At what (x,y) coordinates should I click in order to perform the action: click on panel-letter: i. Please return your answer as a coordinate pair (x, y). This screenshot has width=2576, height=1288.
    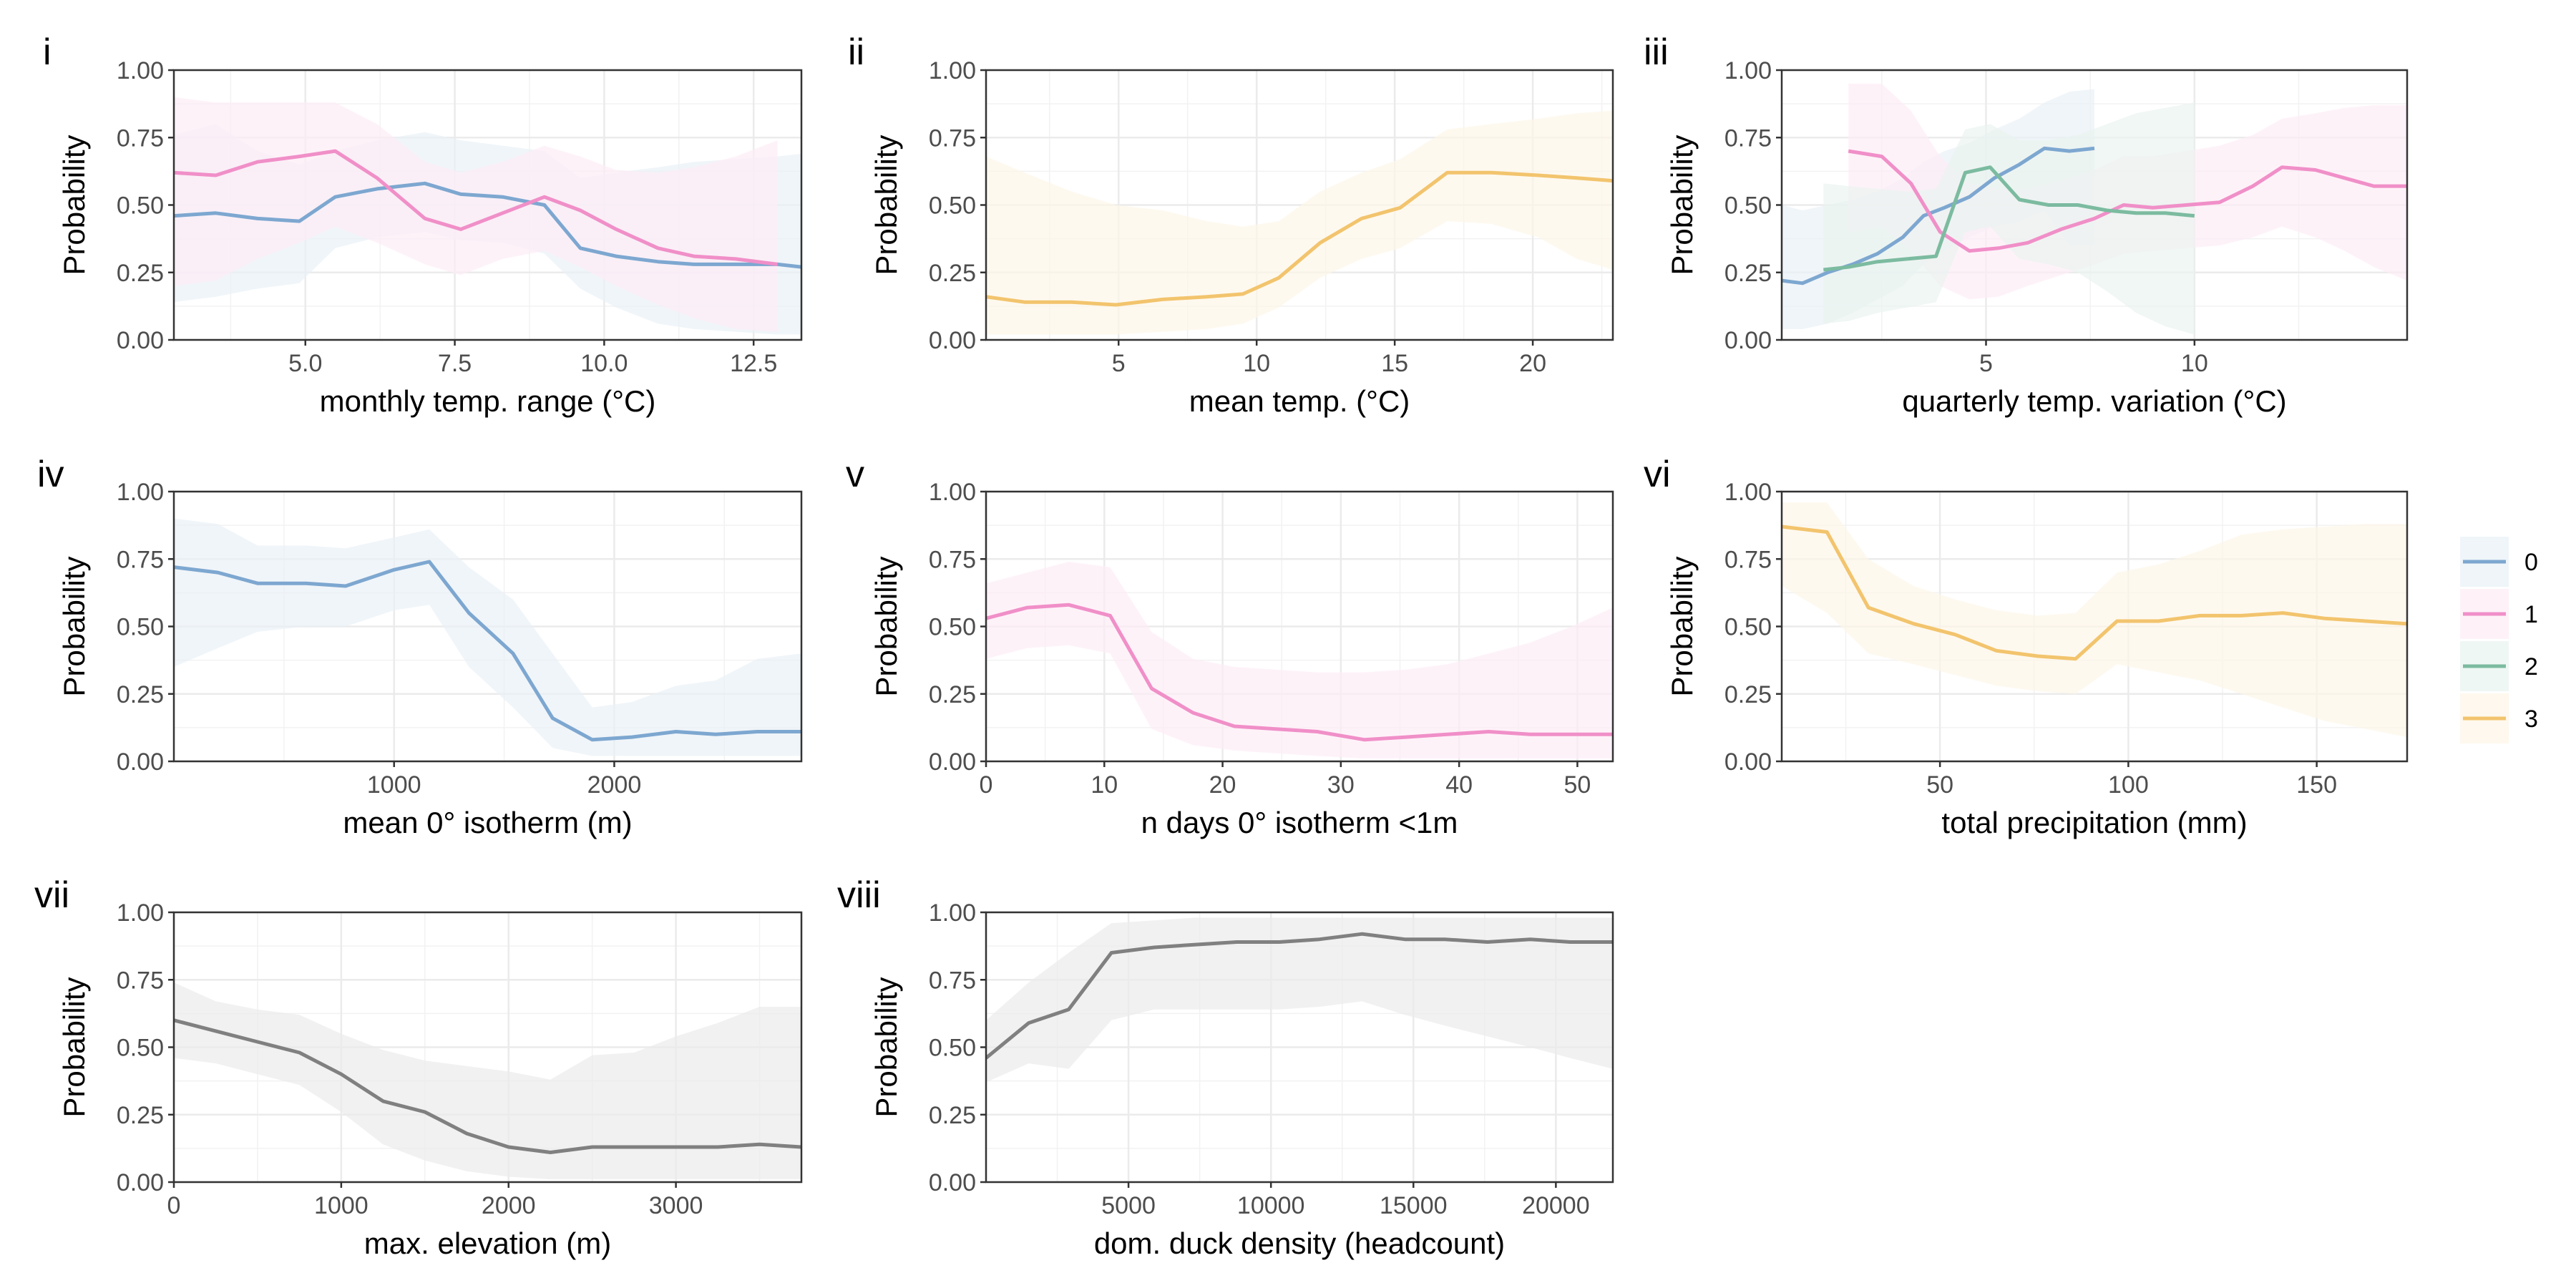
    Looking at the image, I should click on (48, 52).